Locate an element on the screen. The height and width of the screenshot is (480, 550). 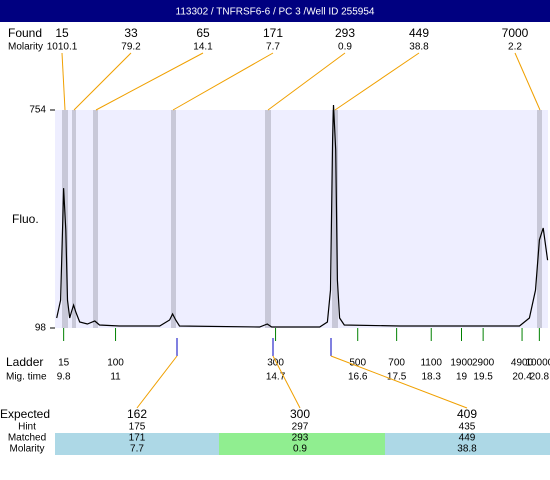
ladder-time: 16.6 is located at coordinates (358, 377).